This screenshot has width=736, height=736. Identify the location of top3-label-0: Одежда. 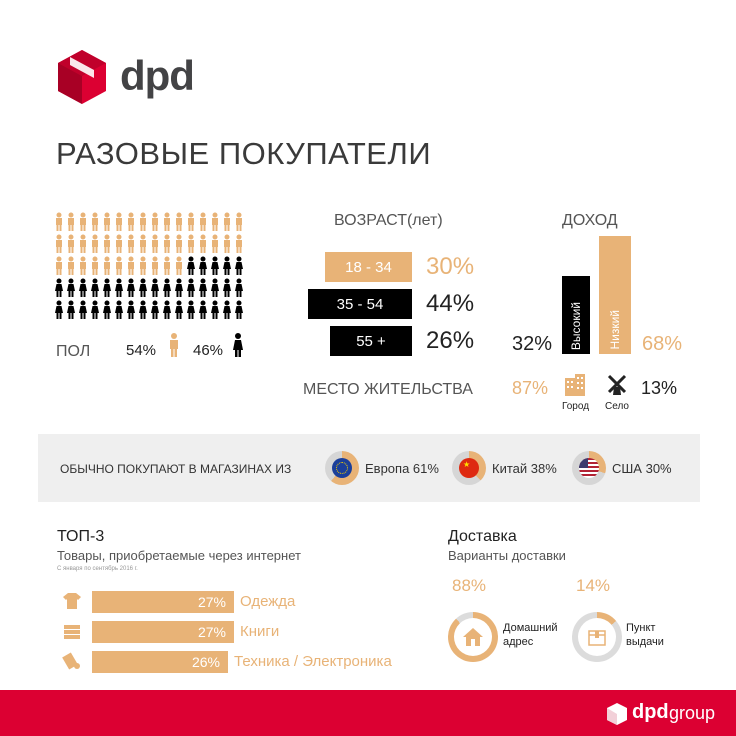
(268, 601).